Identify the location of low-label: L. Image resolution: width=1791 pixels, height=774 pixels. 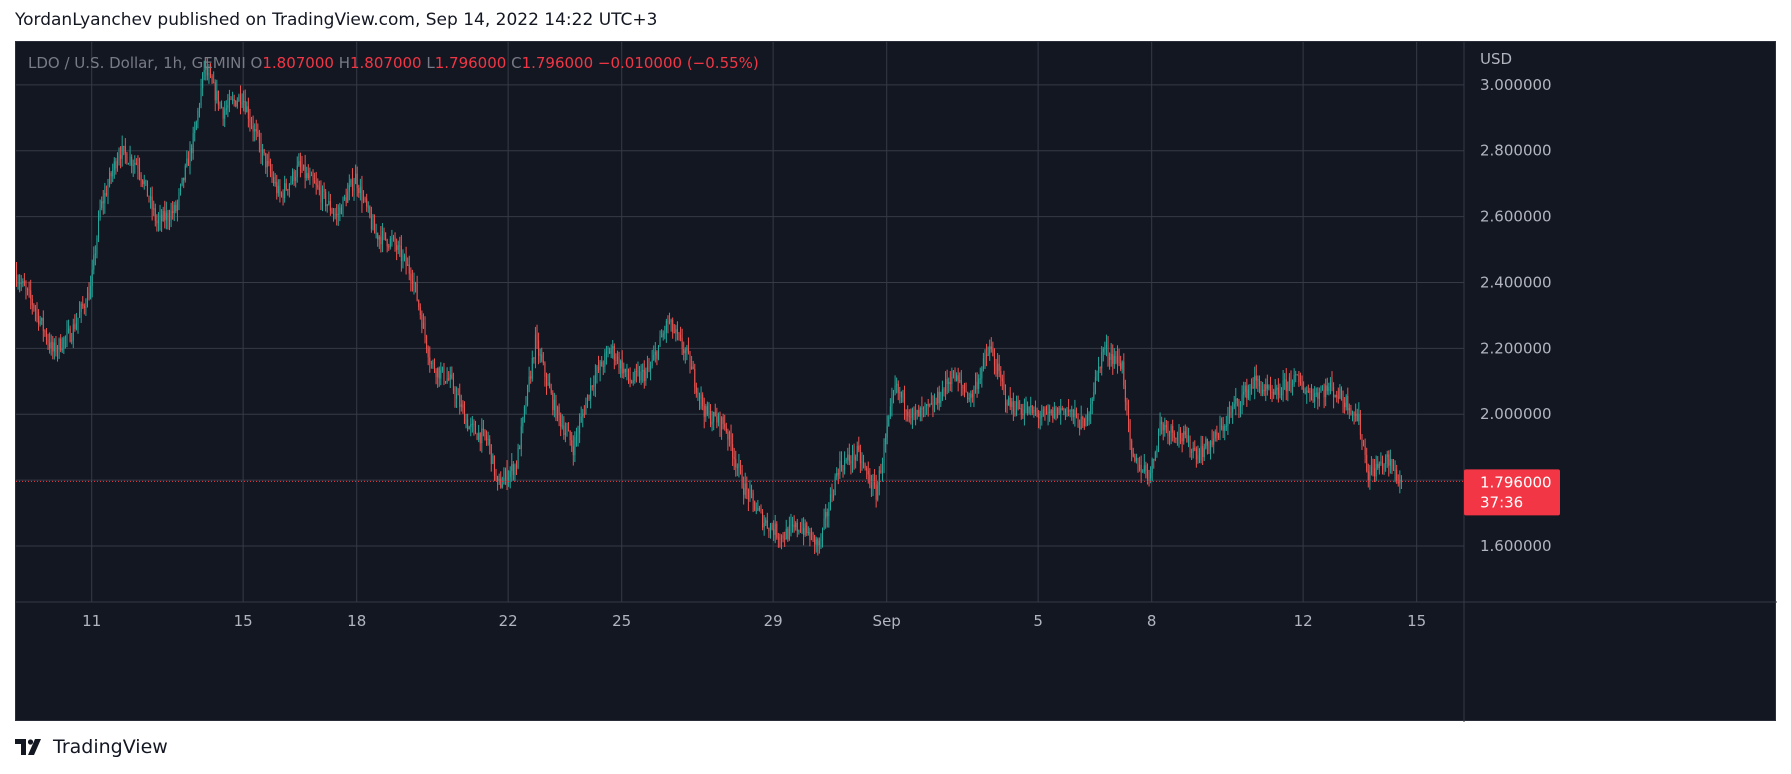
(430, 63).